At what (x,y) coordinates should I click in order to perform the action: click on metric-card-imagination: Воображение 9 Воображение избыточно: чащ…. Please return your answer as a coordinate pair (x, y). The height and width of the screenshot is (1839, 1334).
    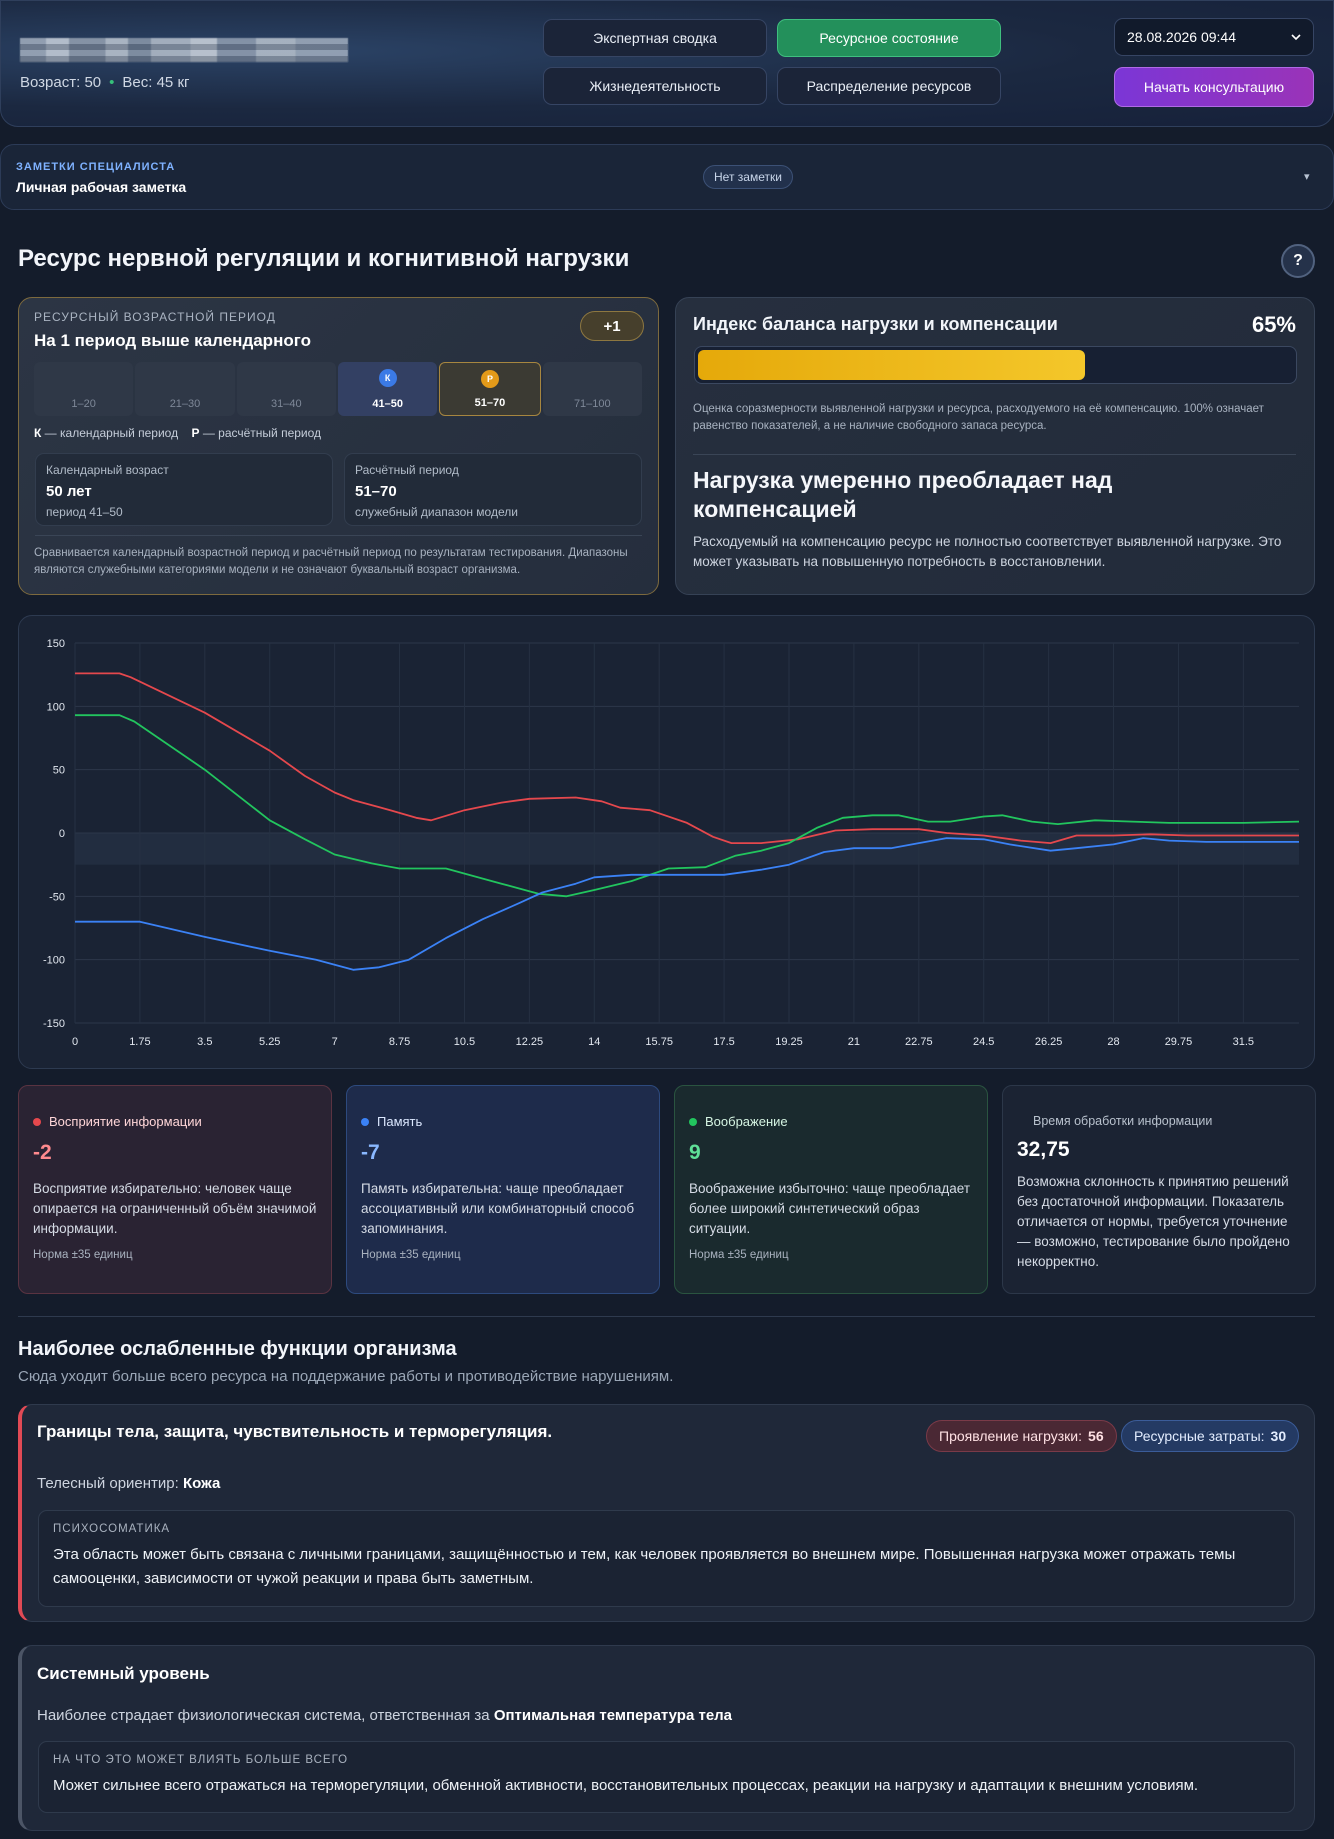
    Looking at the image, I should click on (831, 1189).